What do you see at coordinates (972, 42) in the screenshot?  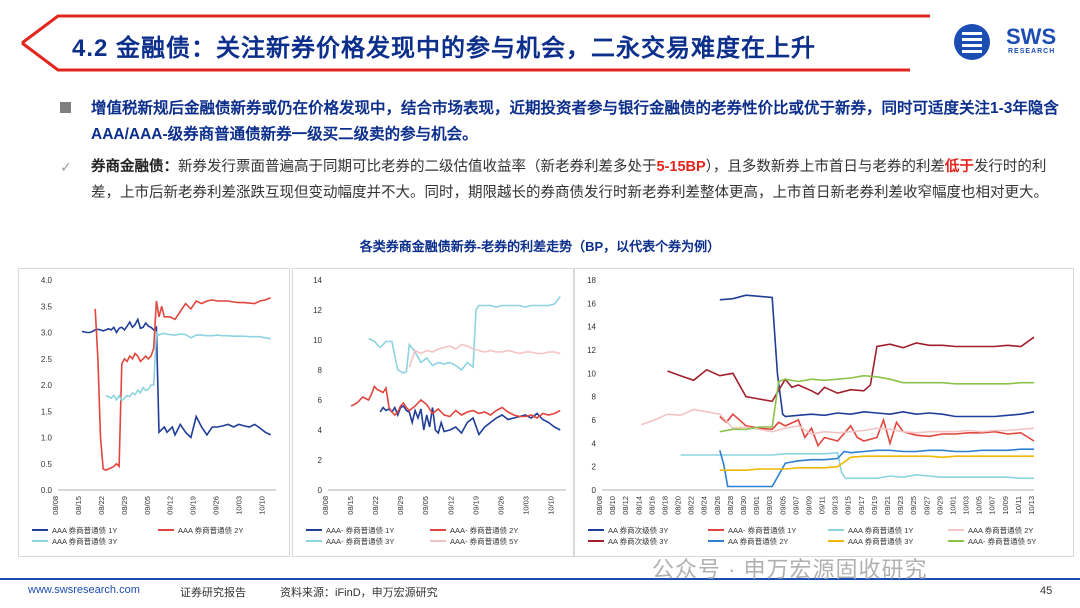 I see `sws-logo-icon` at bounding box center [972, 42].